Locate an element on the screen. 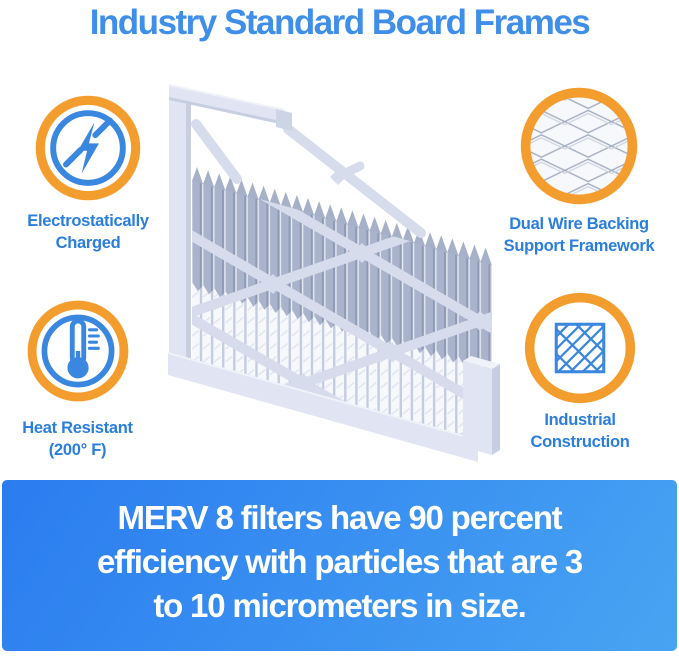 The width and height of the screenshot is (679, 657). banner-text-line: efficiency with particles that are 3 is located at coordinates (340, 561).